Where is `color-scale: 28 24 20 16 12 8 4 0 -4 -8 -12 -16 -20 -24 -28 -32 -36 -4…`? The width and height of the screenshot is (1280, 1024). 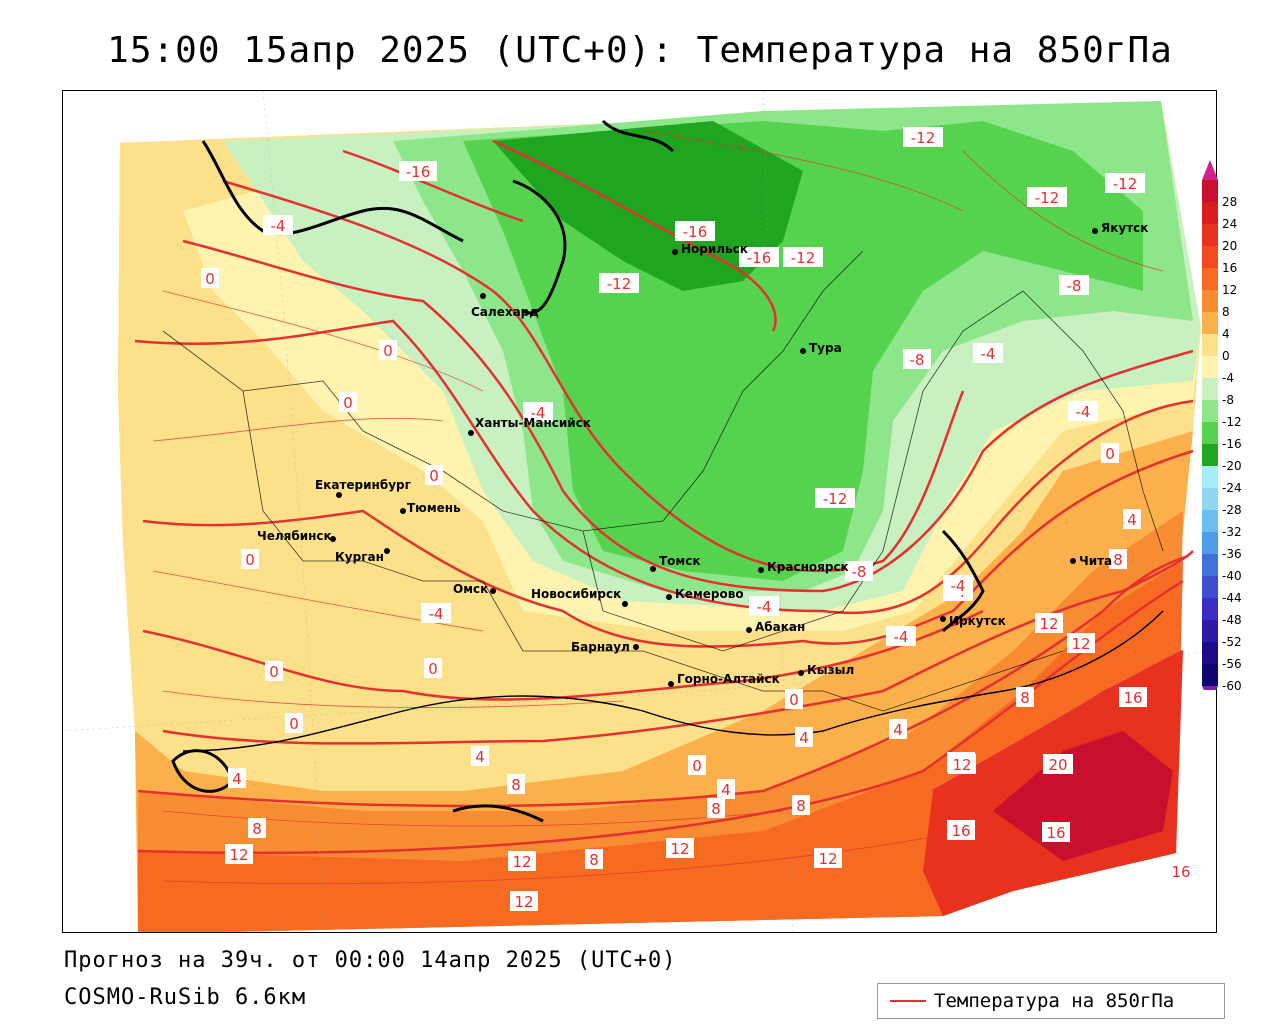 color-scale: 28 24 20 16 12 8 4 0 -4 -8 -12 -16 -20 -24 -28 -32 -36 -4… is located at coordinates (1240, 432).